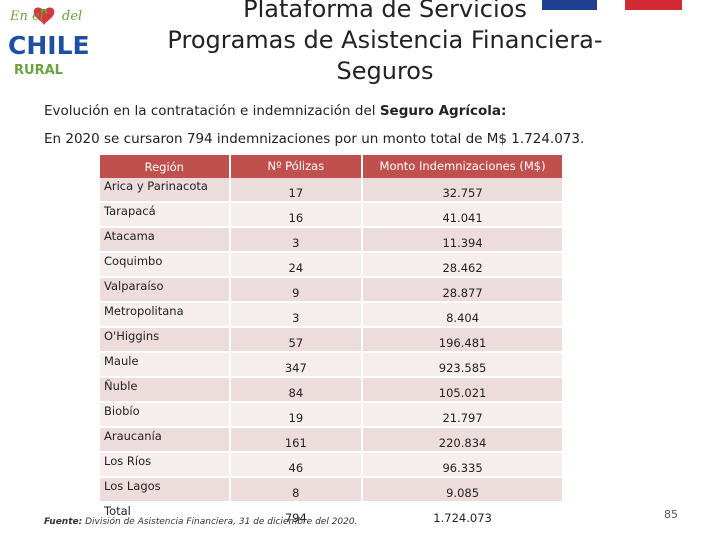 The image size is (720, 540). I want to click on page-number: 85, so click(671, 514).